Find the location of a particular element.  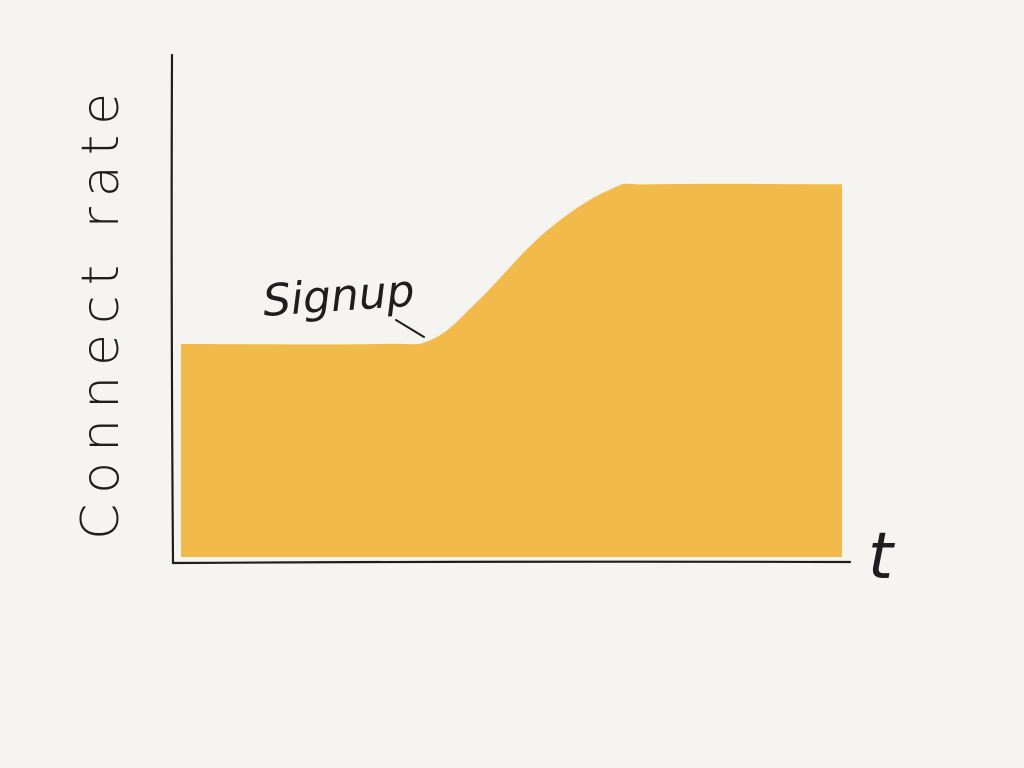

annotation-signup-label: Signup is located at coordinates (338, 296).